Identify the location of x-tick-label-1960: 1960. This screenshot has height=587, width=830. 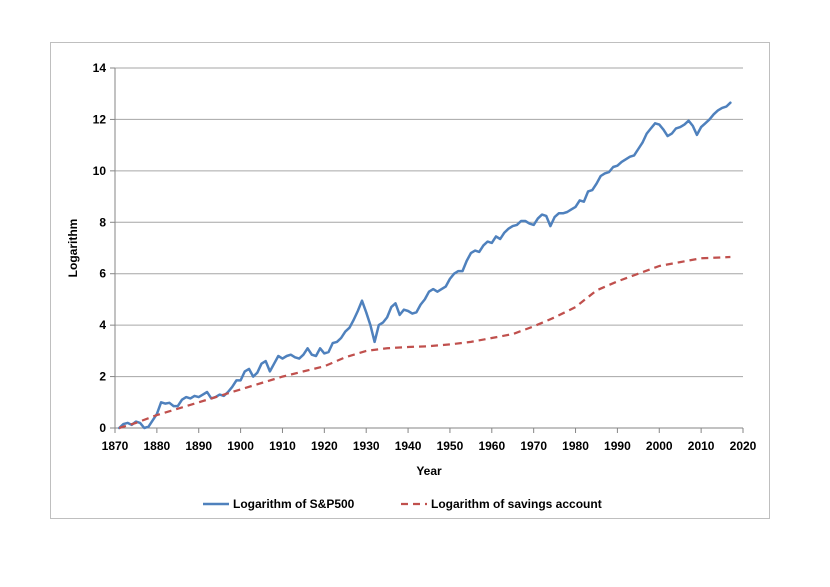
(491, 446).